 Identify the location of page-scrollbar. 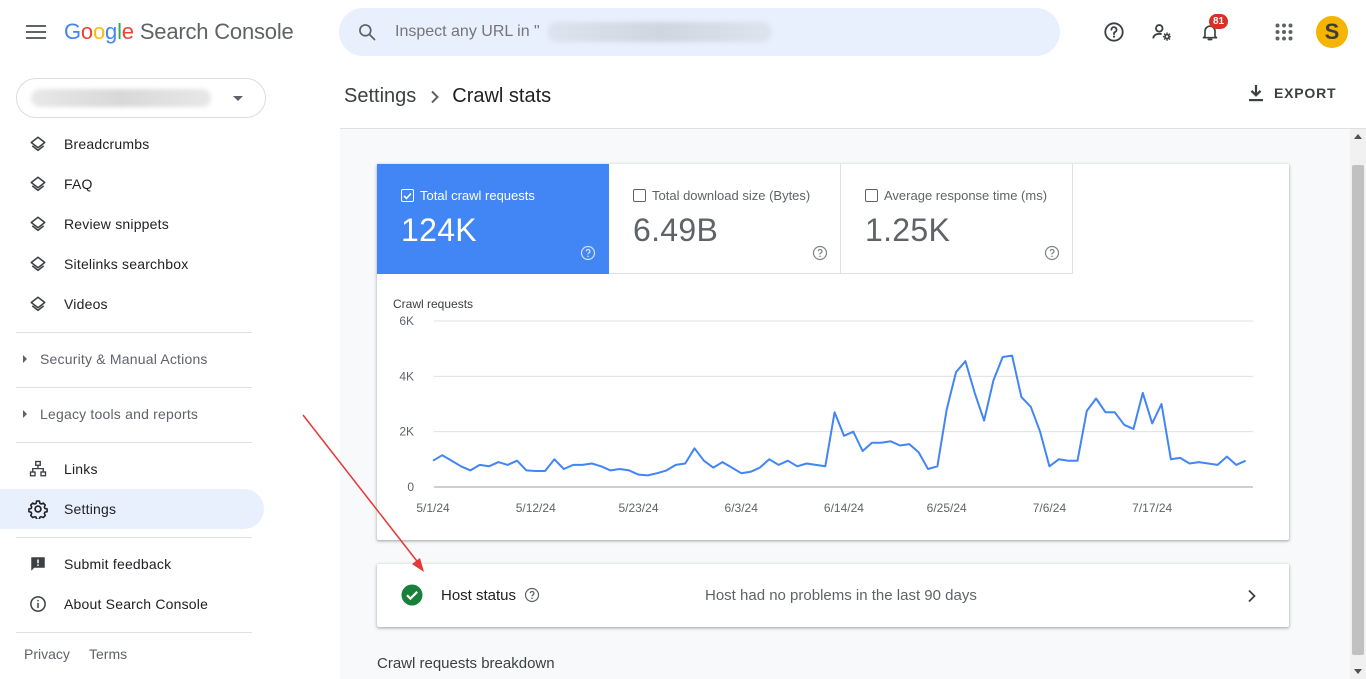
(1358, 404).